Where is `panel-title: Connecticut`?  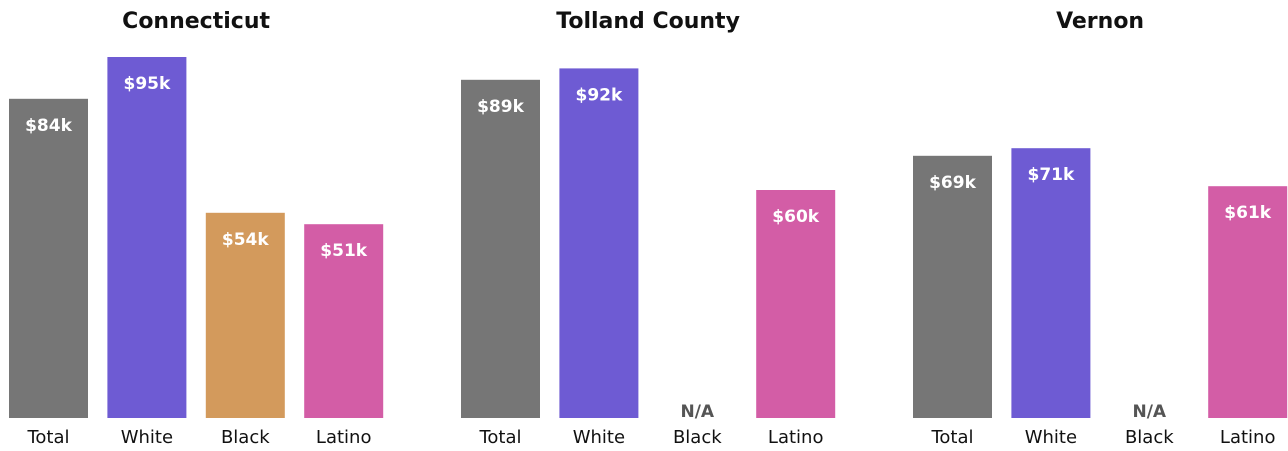
panel-title: Connecticut is located at coordinates (196, 21).